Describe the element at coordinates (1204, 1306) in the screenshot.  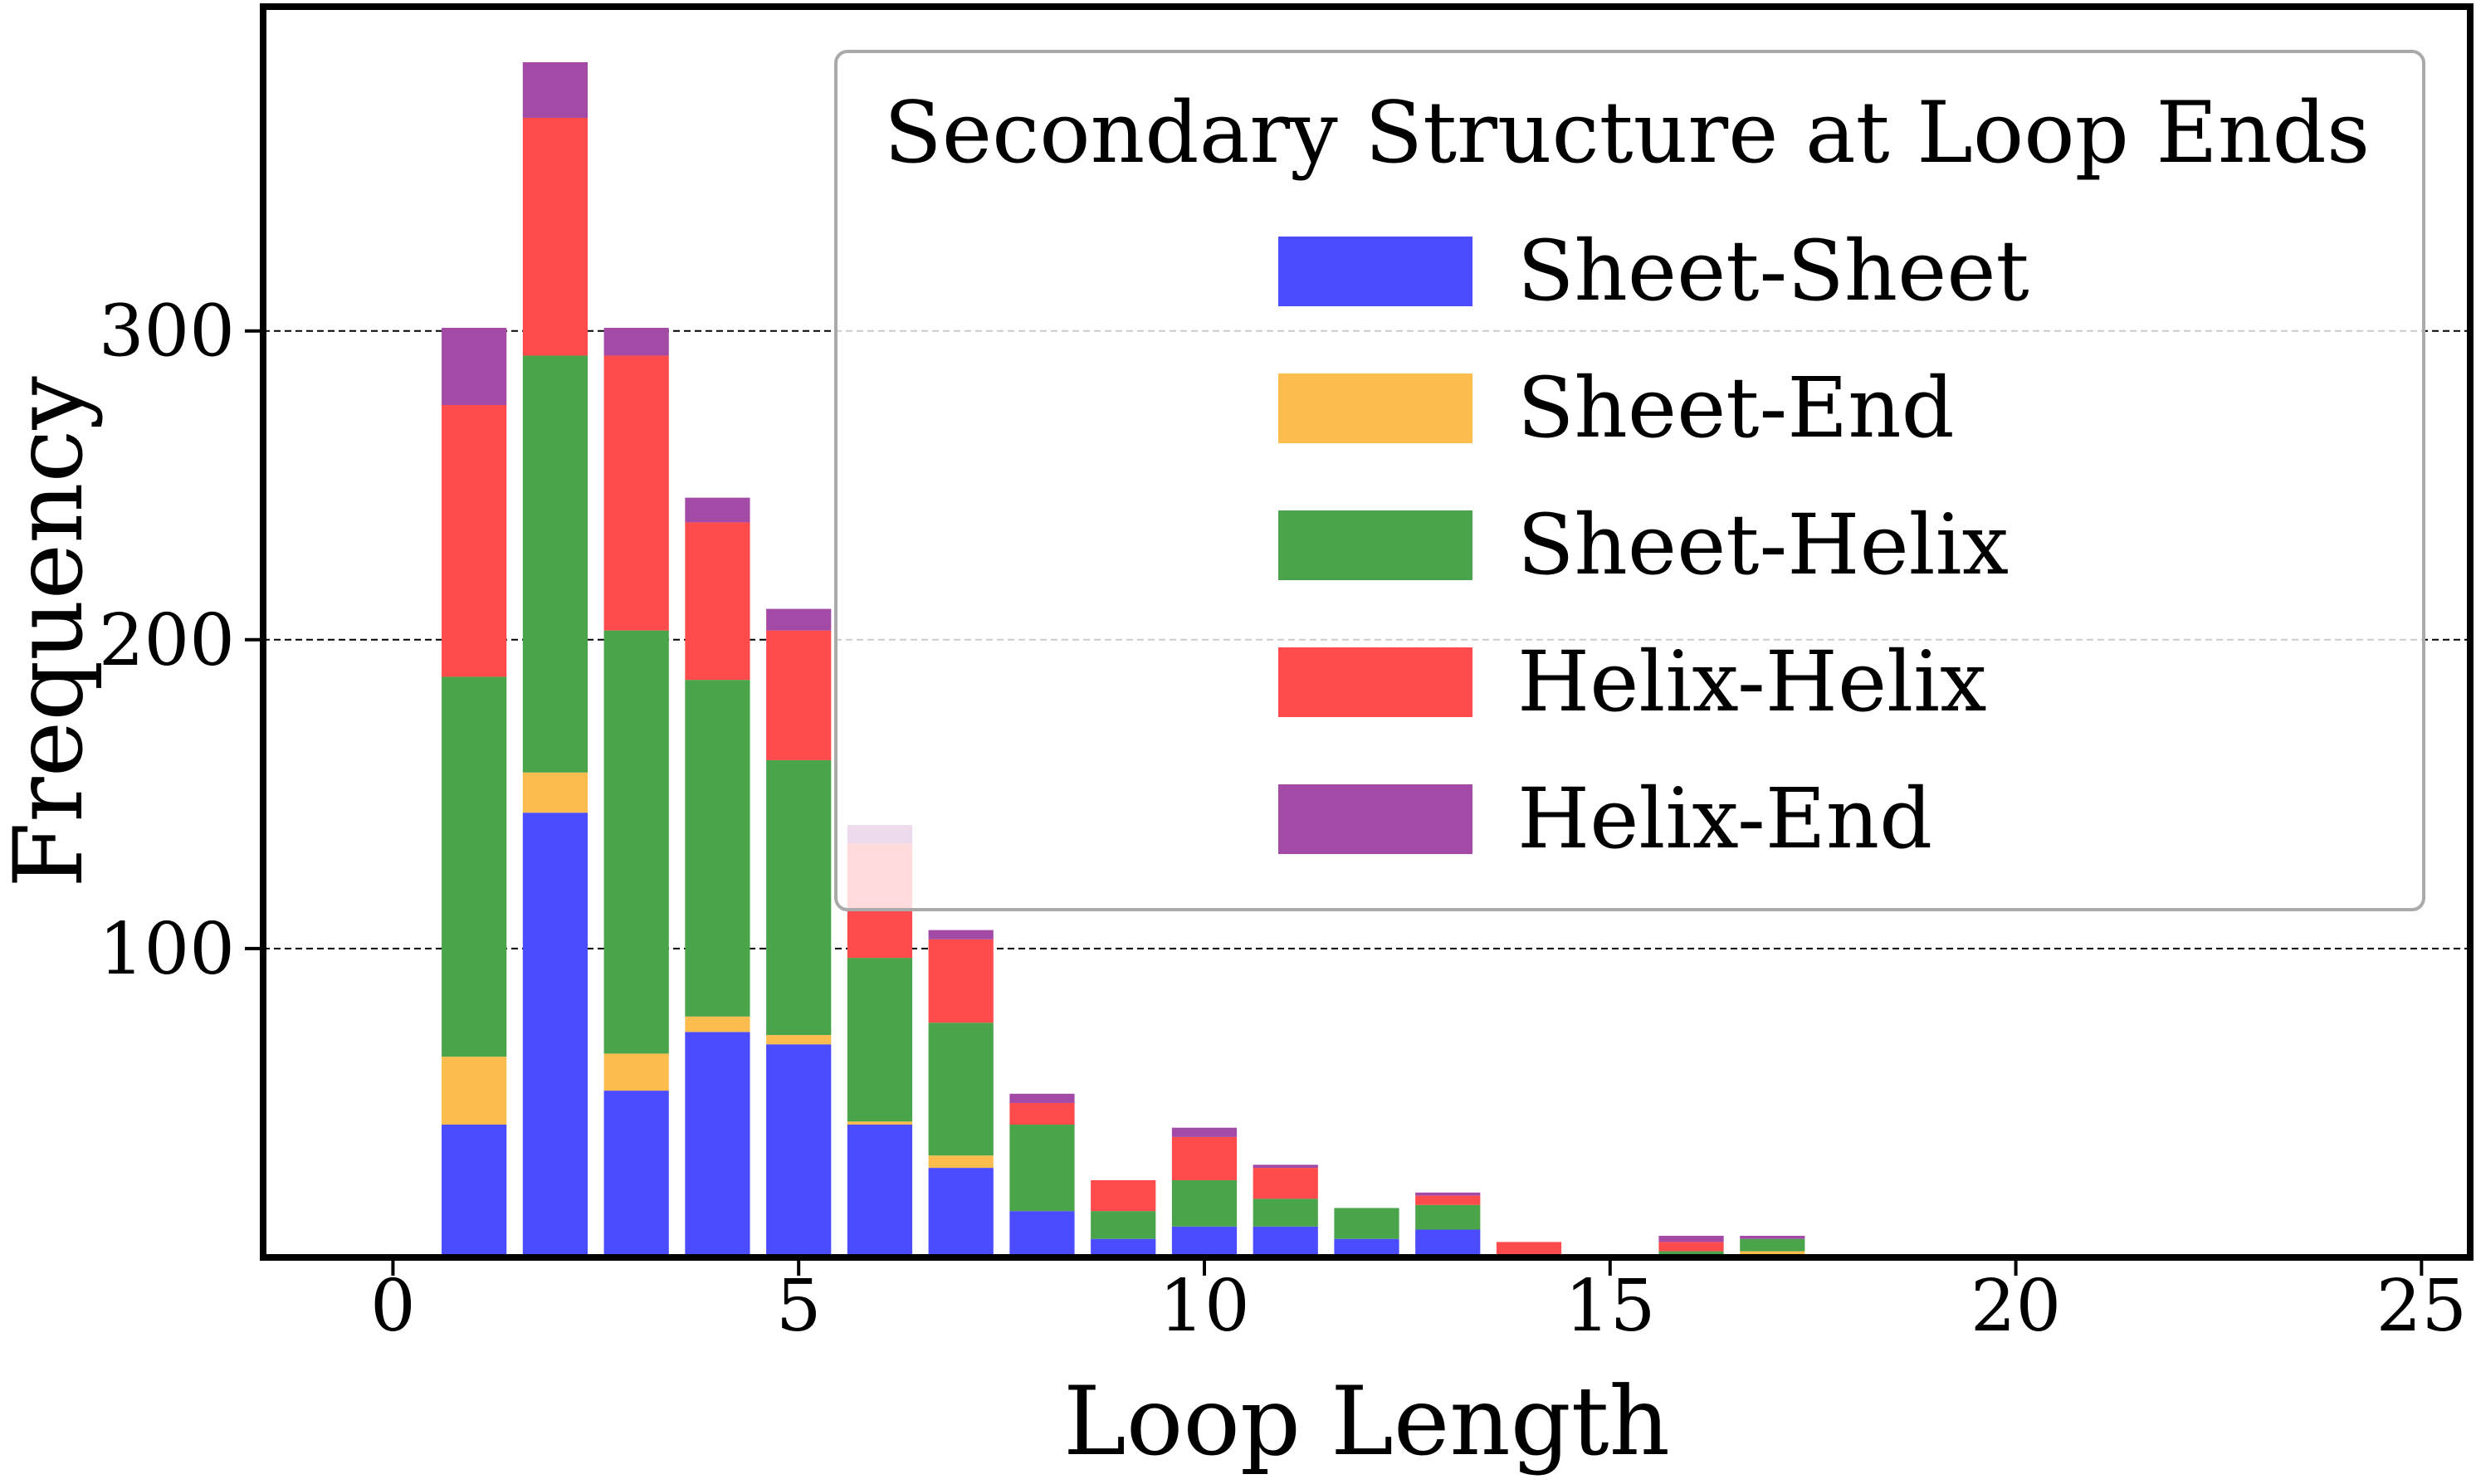
I see `x-tick-label: 10` at that location.